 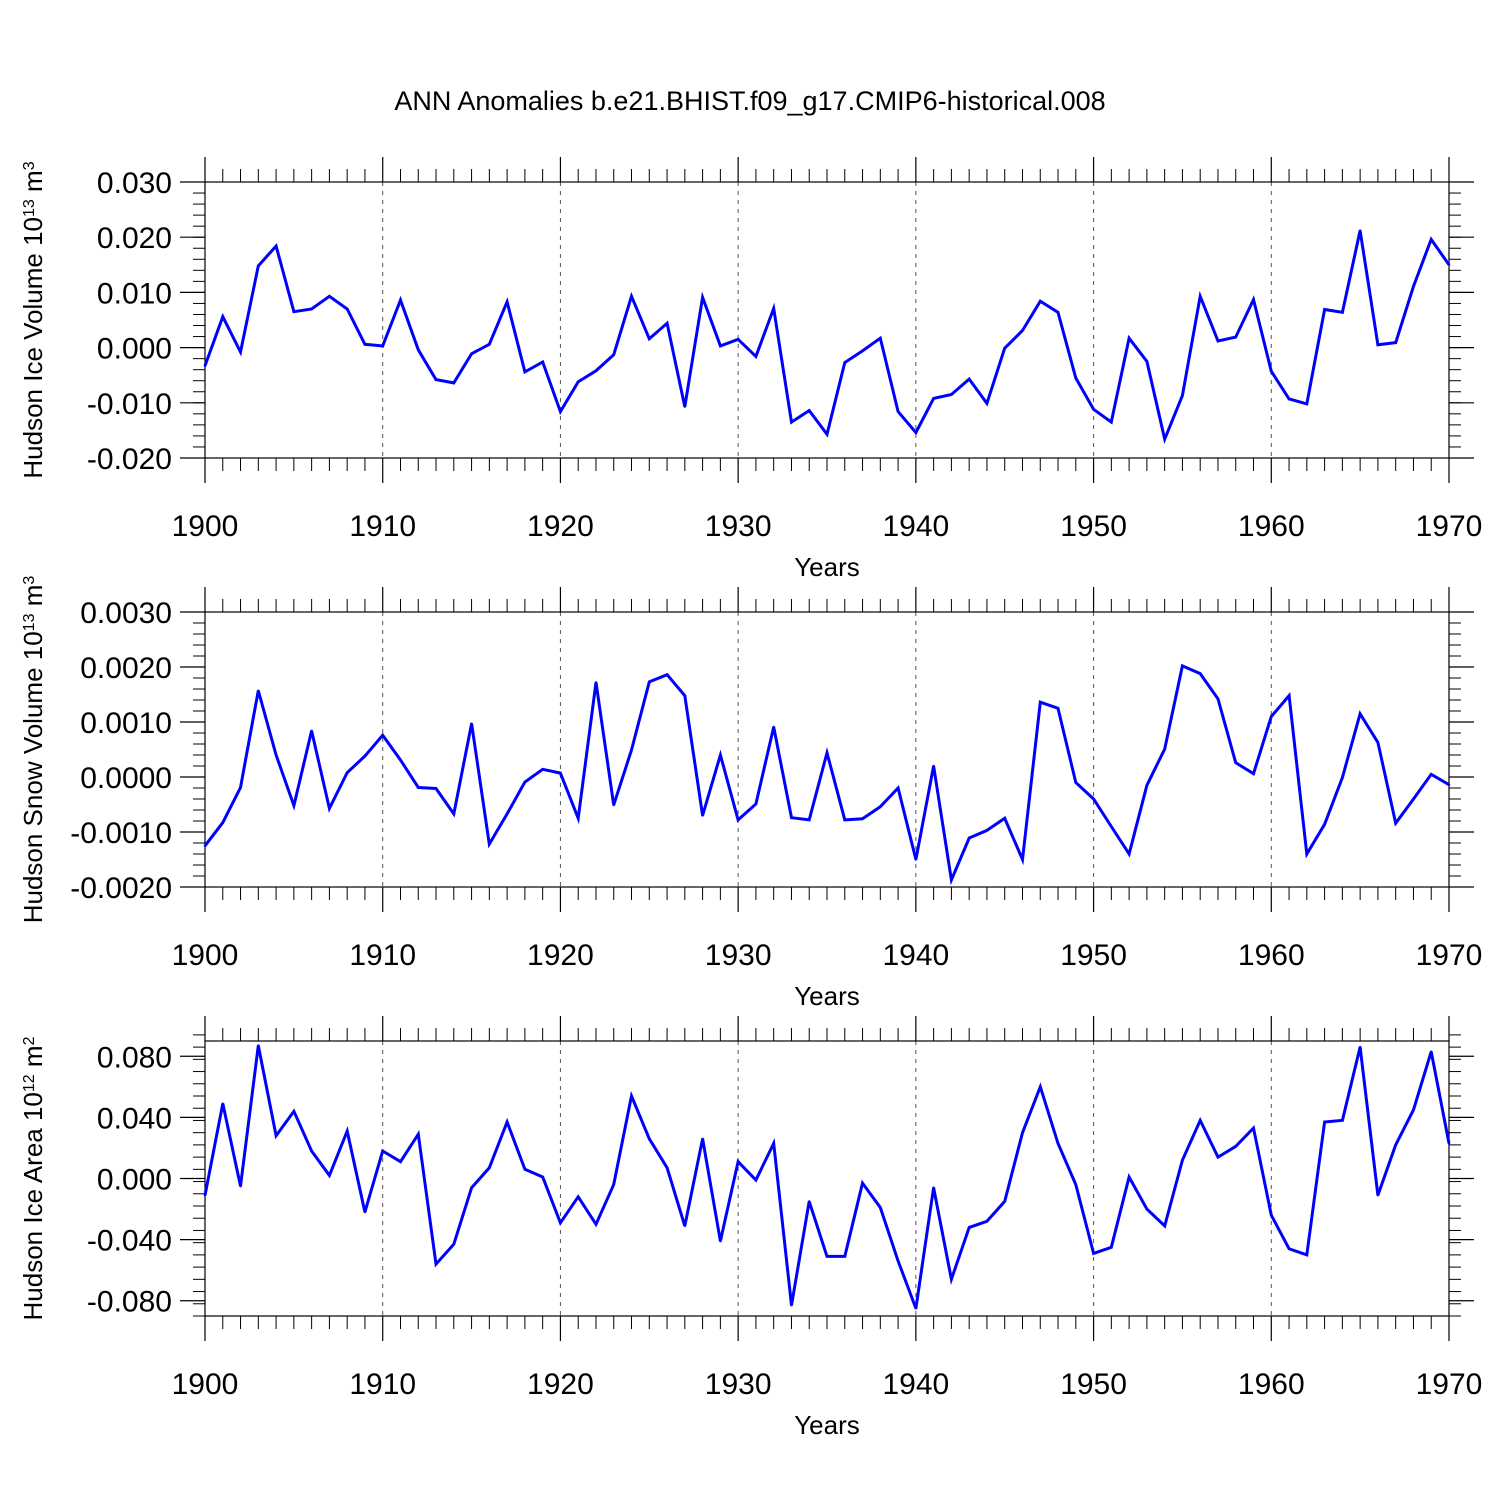 What do you see at coordinates (1271, 1384) in the screenshot?
I see `x-tick-label: 1960` at bounding box center [1271, 1384].